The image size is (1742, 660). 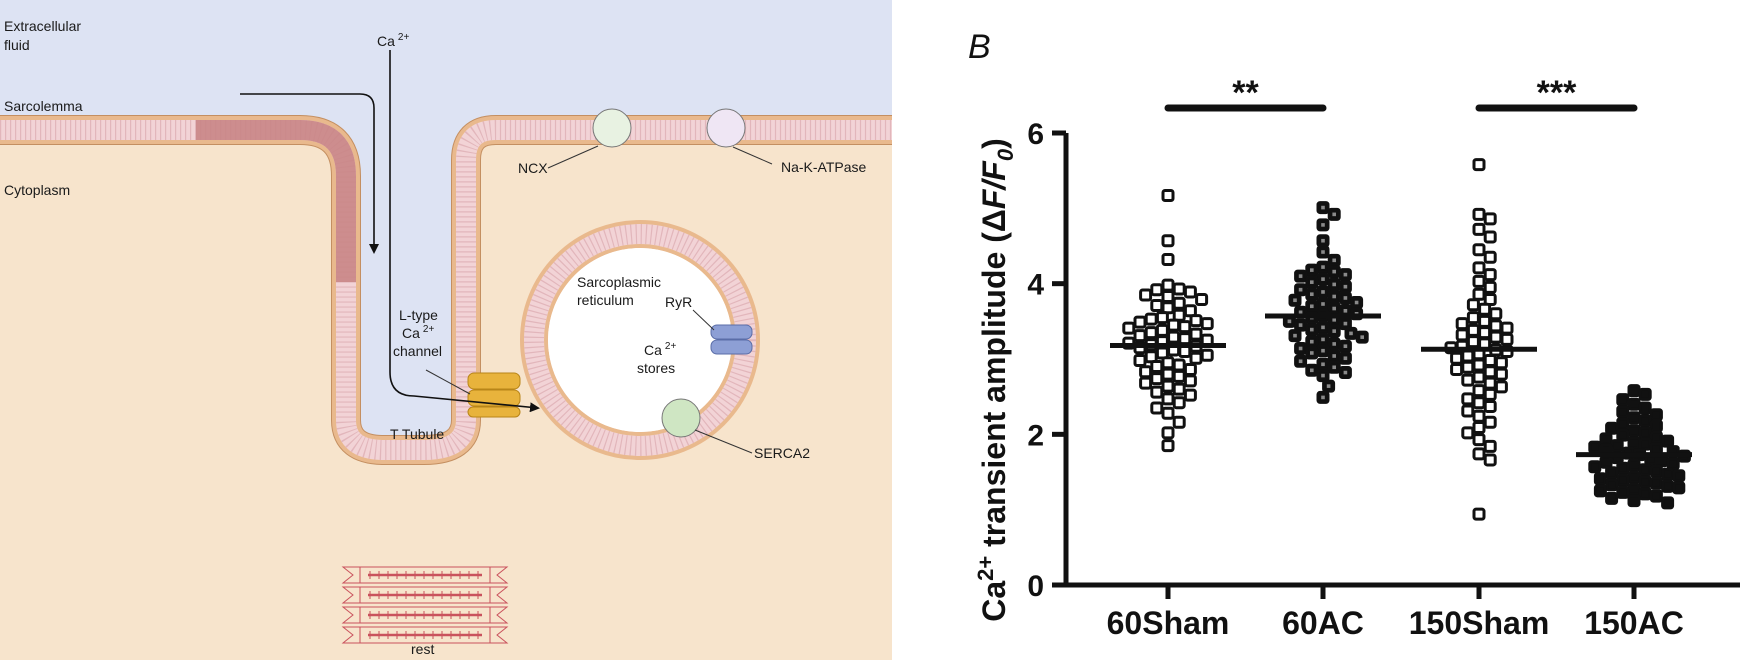 I want to click on x-category-label: 150Sham, so click(x=1479, y=623).